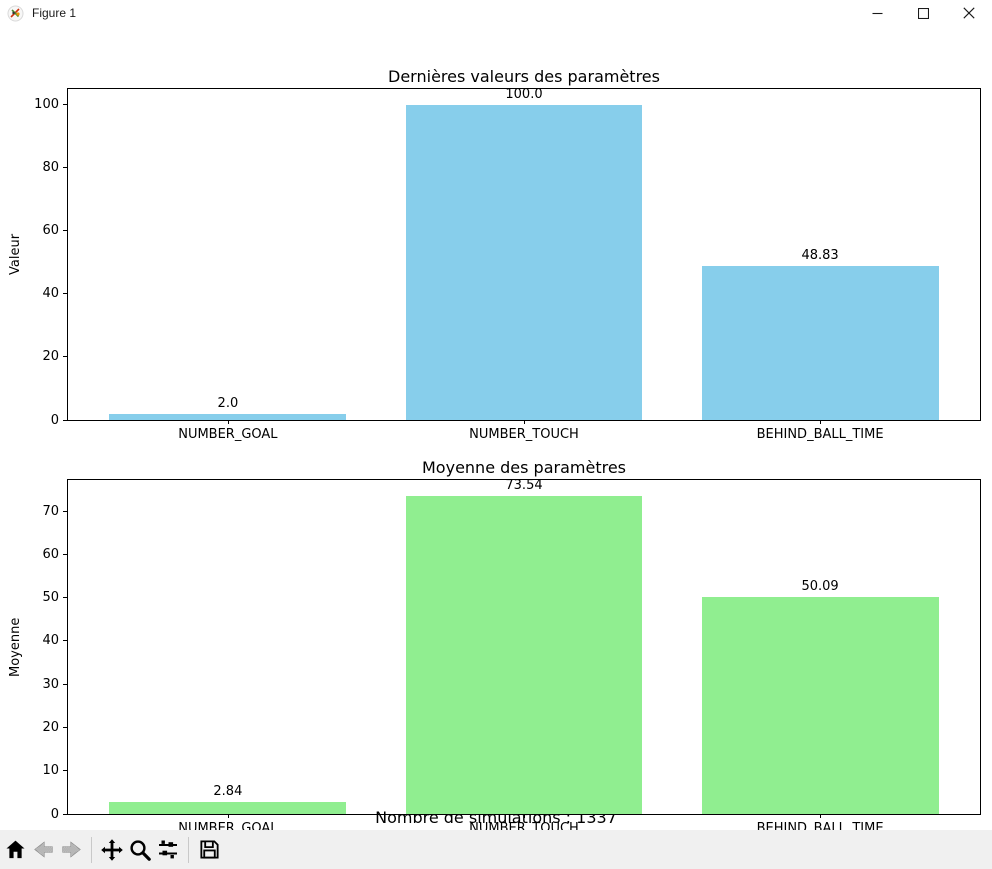  Describe the element at coordinates (50, 511) in the screenshot. I see `y-tick-label: 70` at that location.